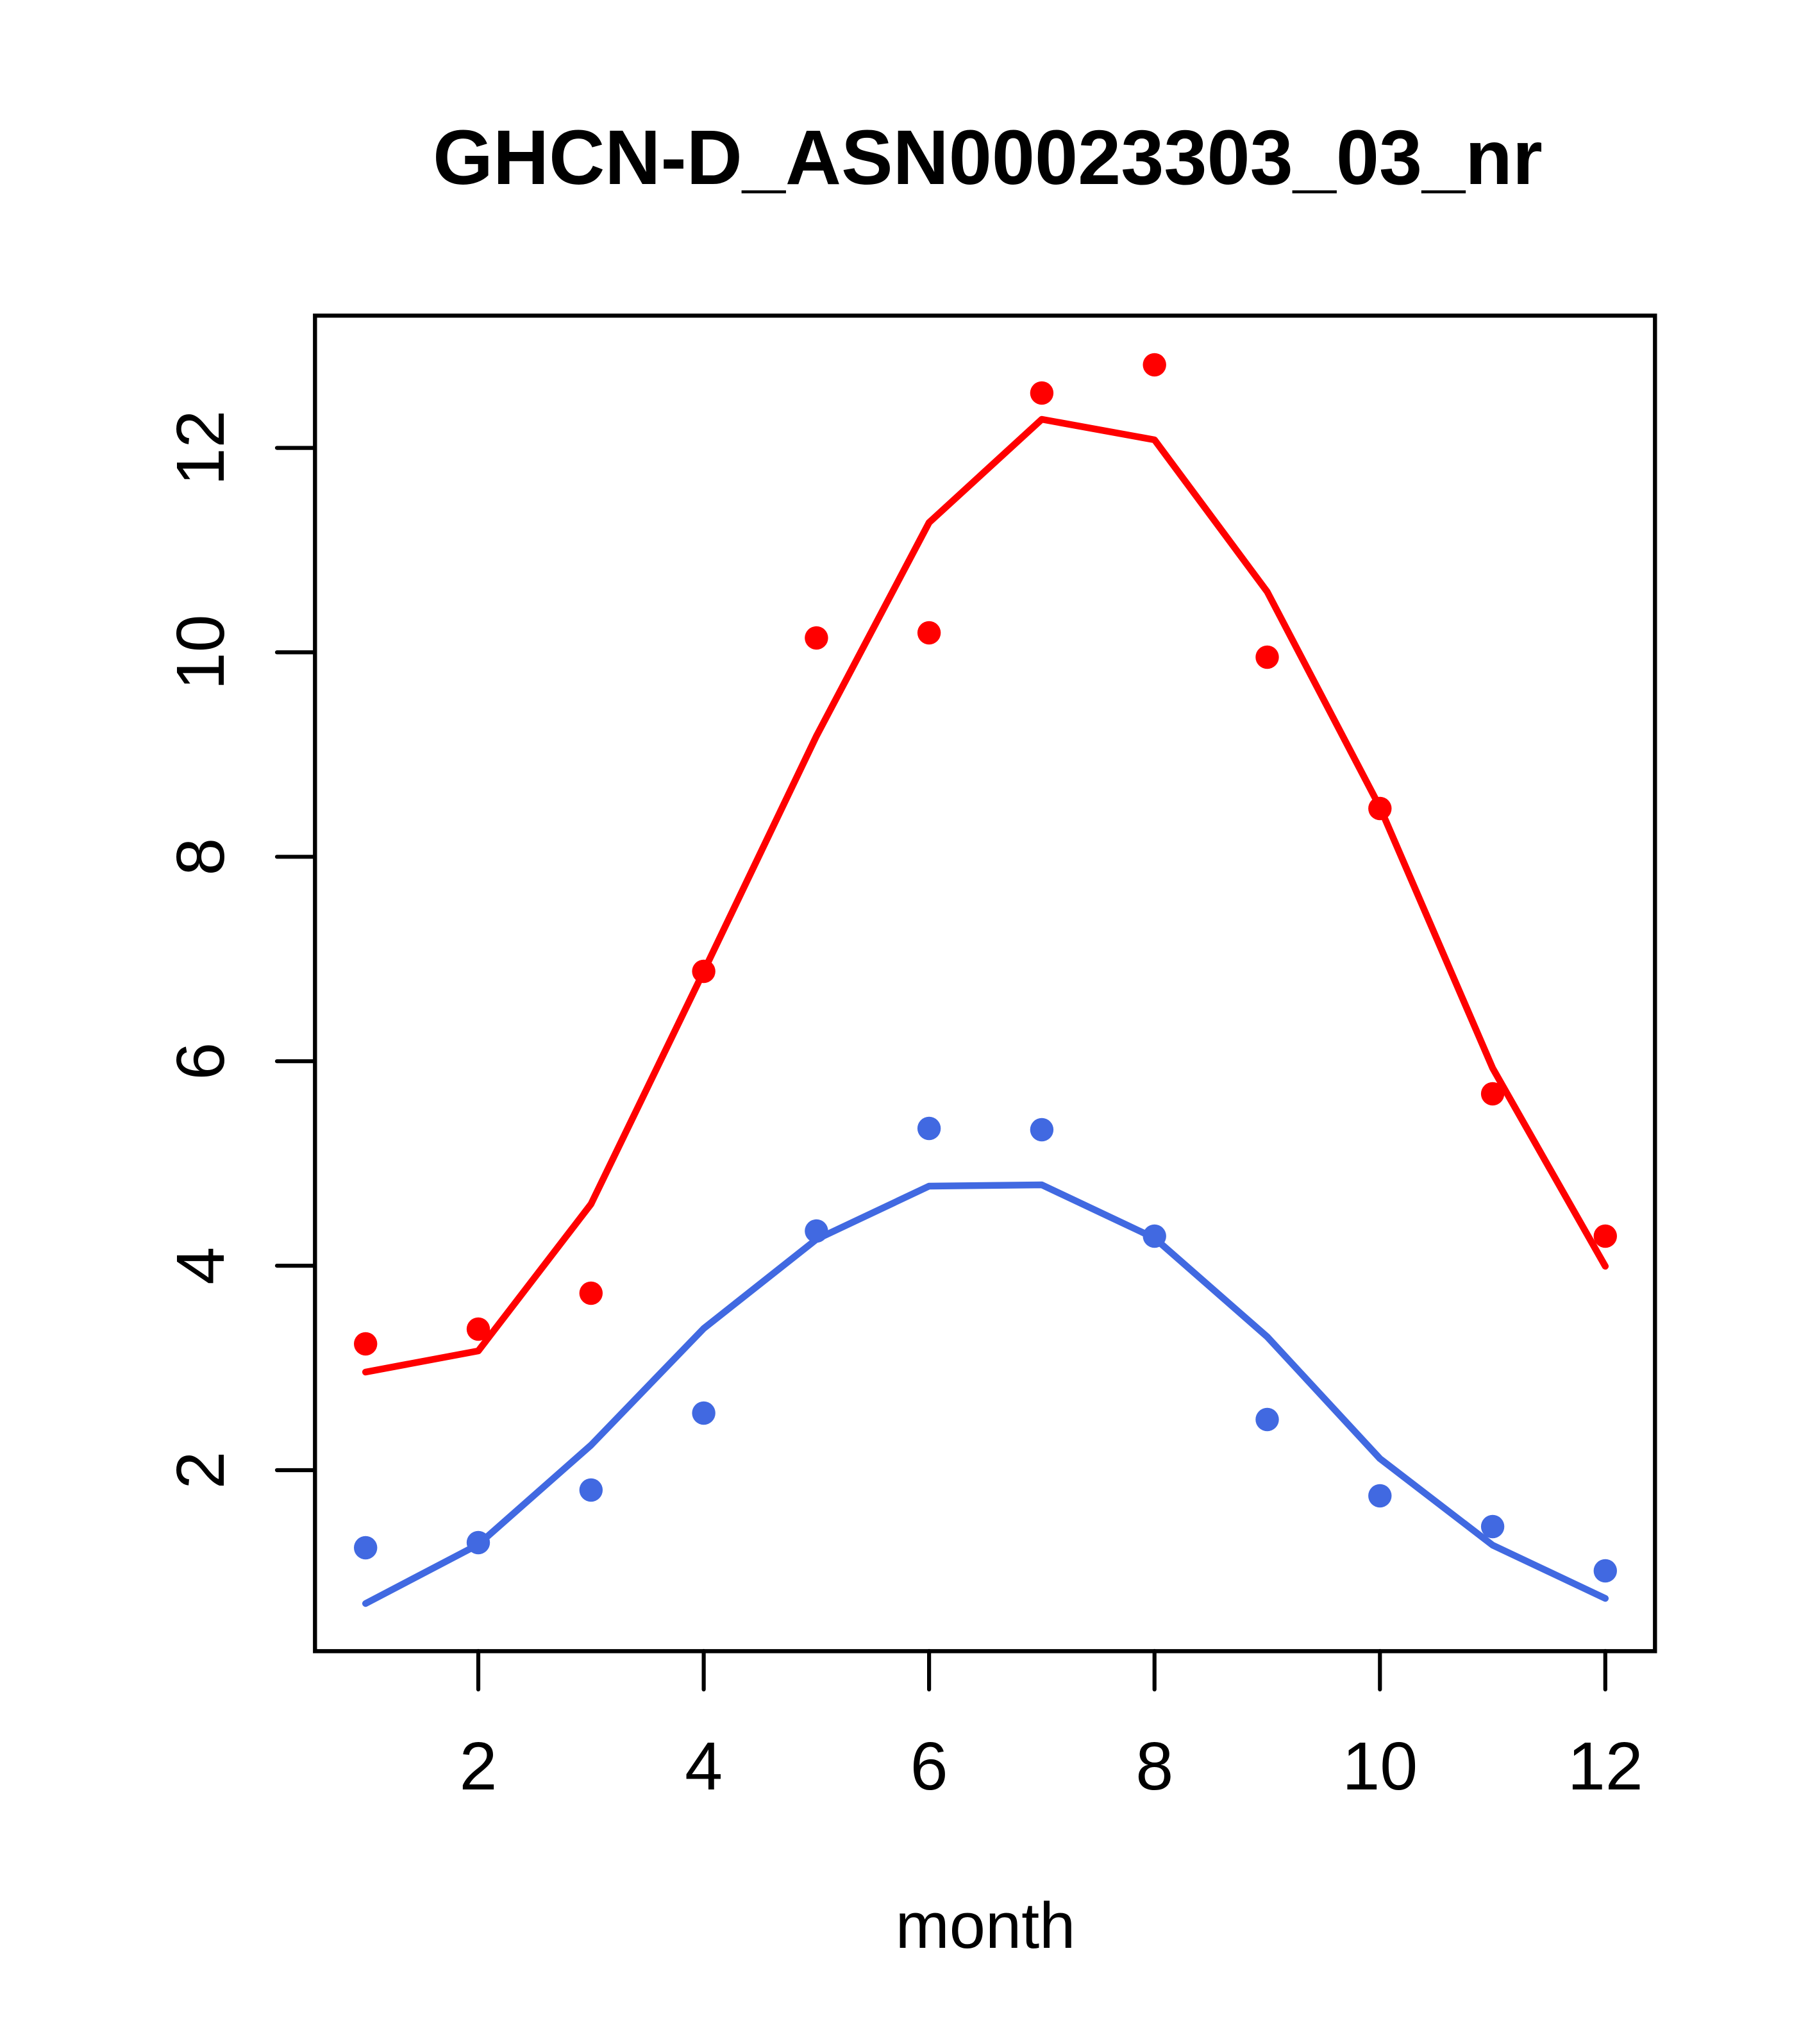  Describe the element at coordinates (988, 158) in the screenshot. I see `svg-text: GHCN-D_ASN00023303_03_nr` at that location.